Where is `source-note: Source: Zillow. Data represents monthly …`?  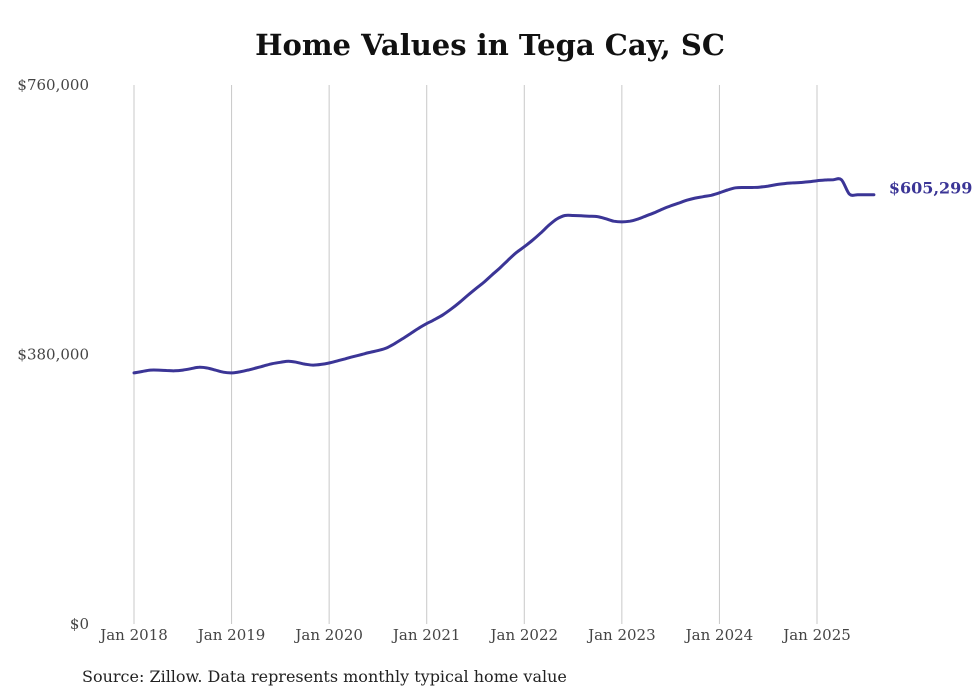 source-note: Source: Zillow. Data represents monthly … is located at coordinates (324, 676).